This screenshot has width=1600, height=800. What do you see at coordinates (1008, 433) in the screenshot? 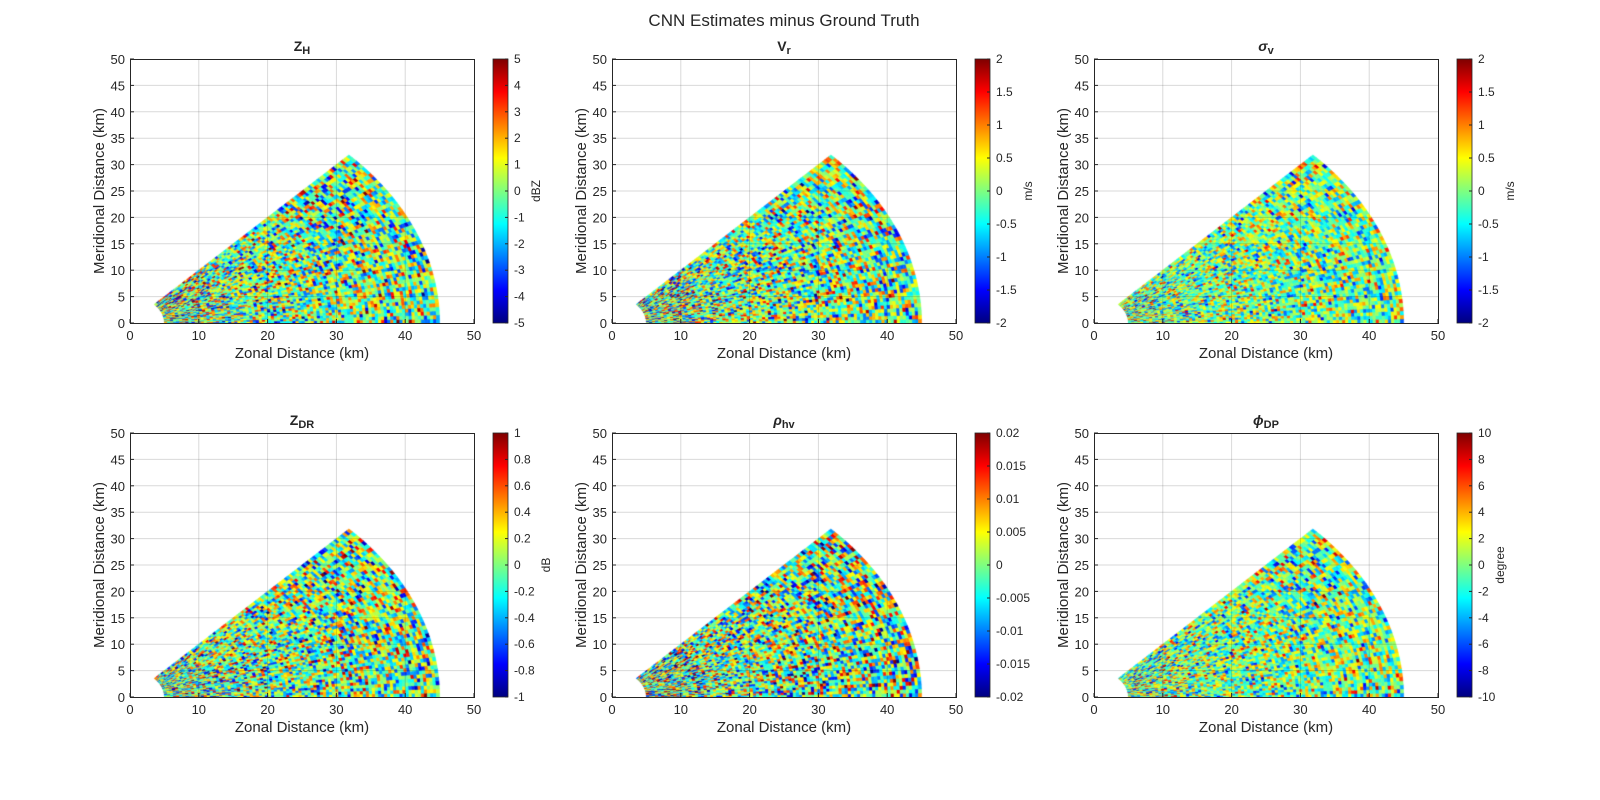
I see `colorbar-tick-label: 0.02` at bounding box center [1008, 433].